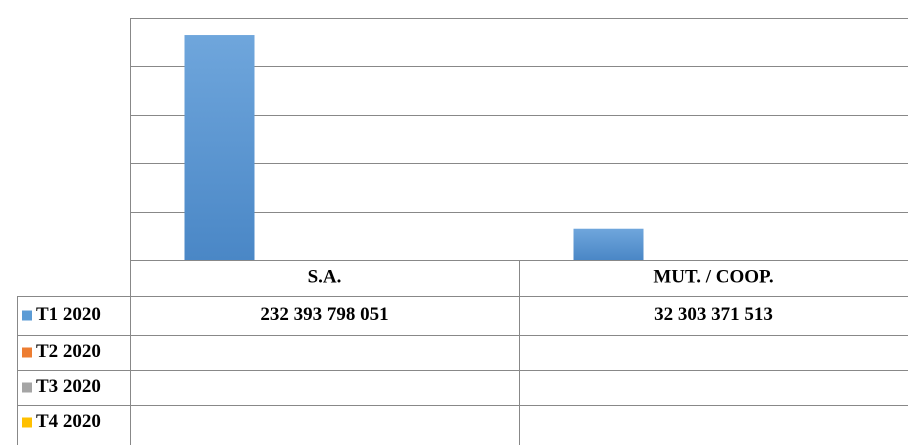 The image size is (908, 445). I want to click on legend-label: T2 2020, so click(68, 351).